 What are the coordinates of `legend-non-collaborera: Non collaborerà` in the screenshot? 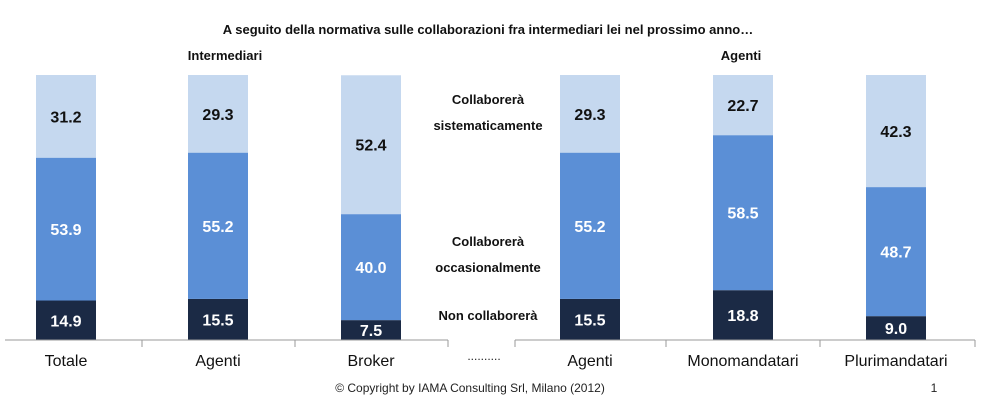 It's located at (489, 315).